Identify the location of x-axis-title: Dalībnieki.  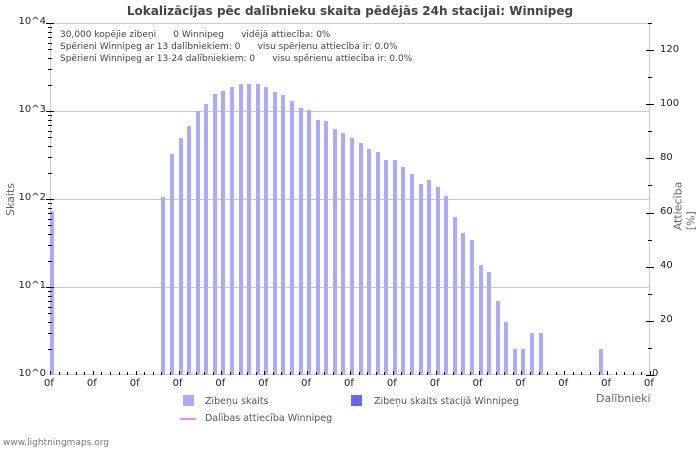
(623, 398).